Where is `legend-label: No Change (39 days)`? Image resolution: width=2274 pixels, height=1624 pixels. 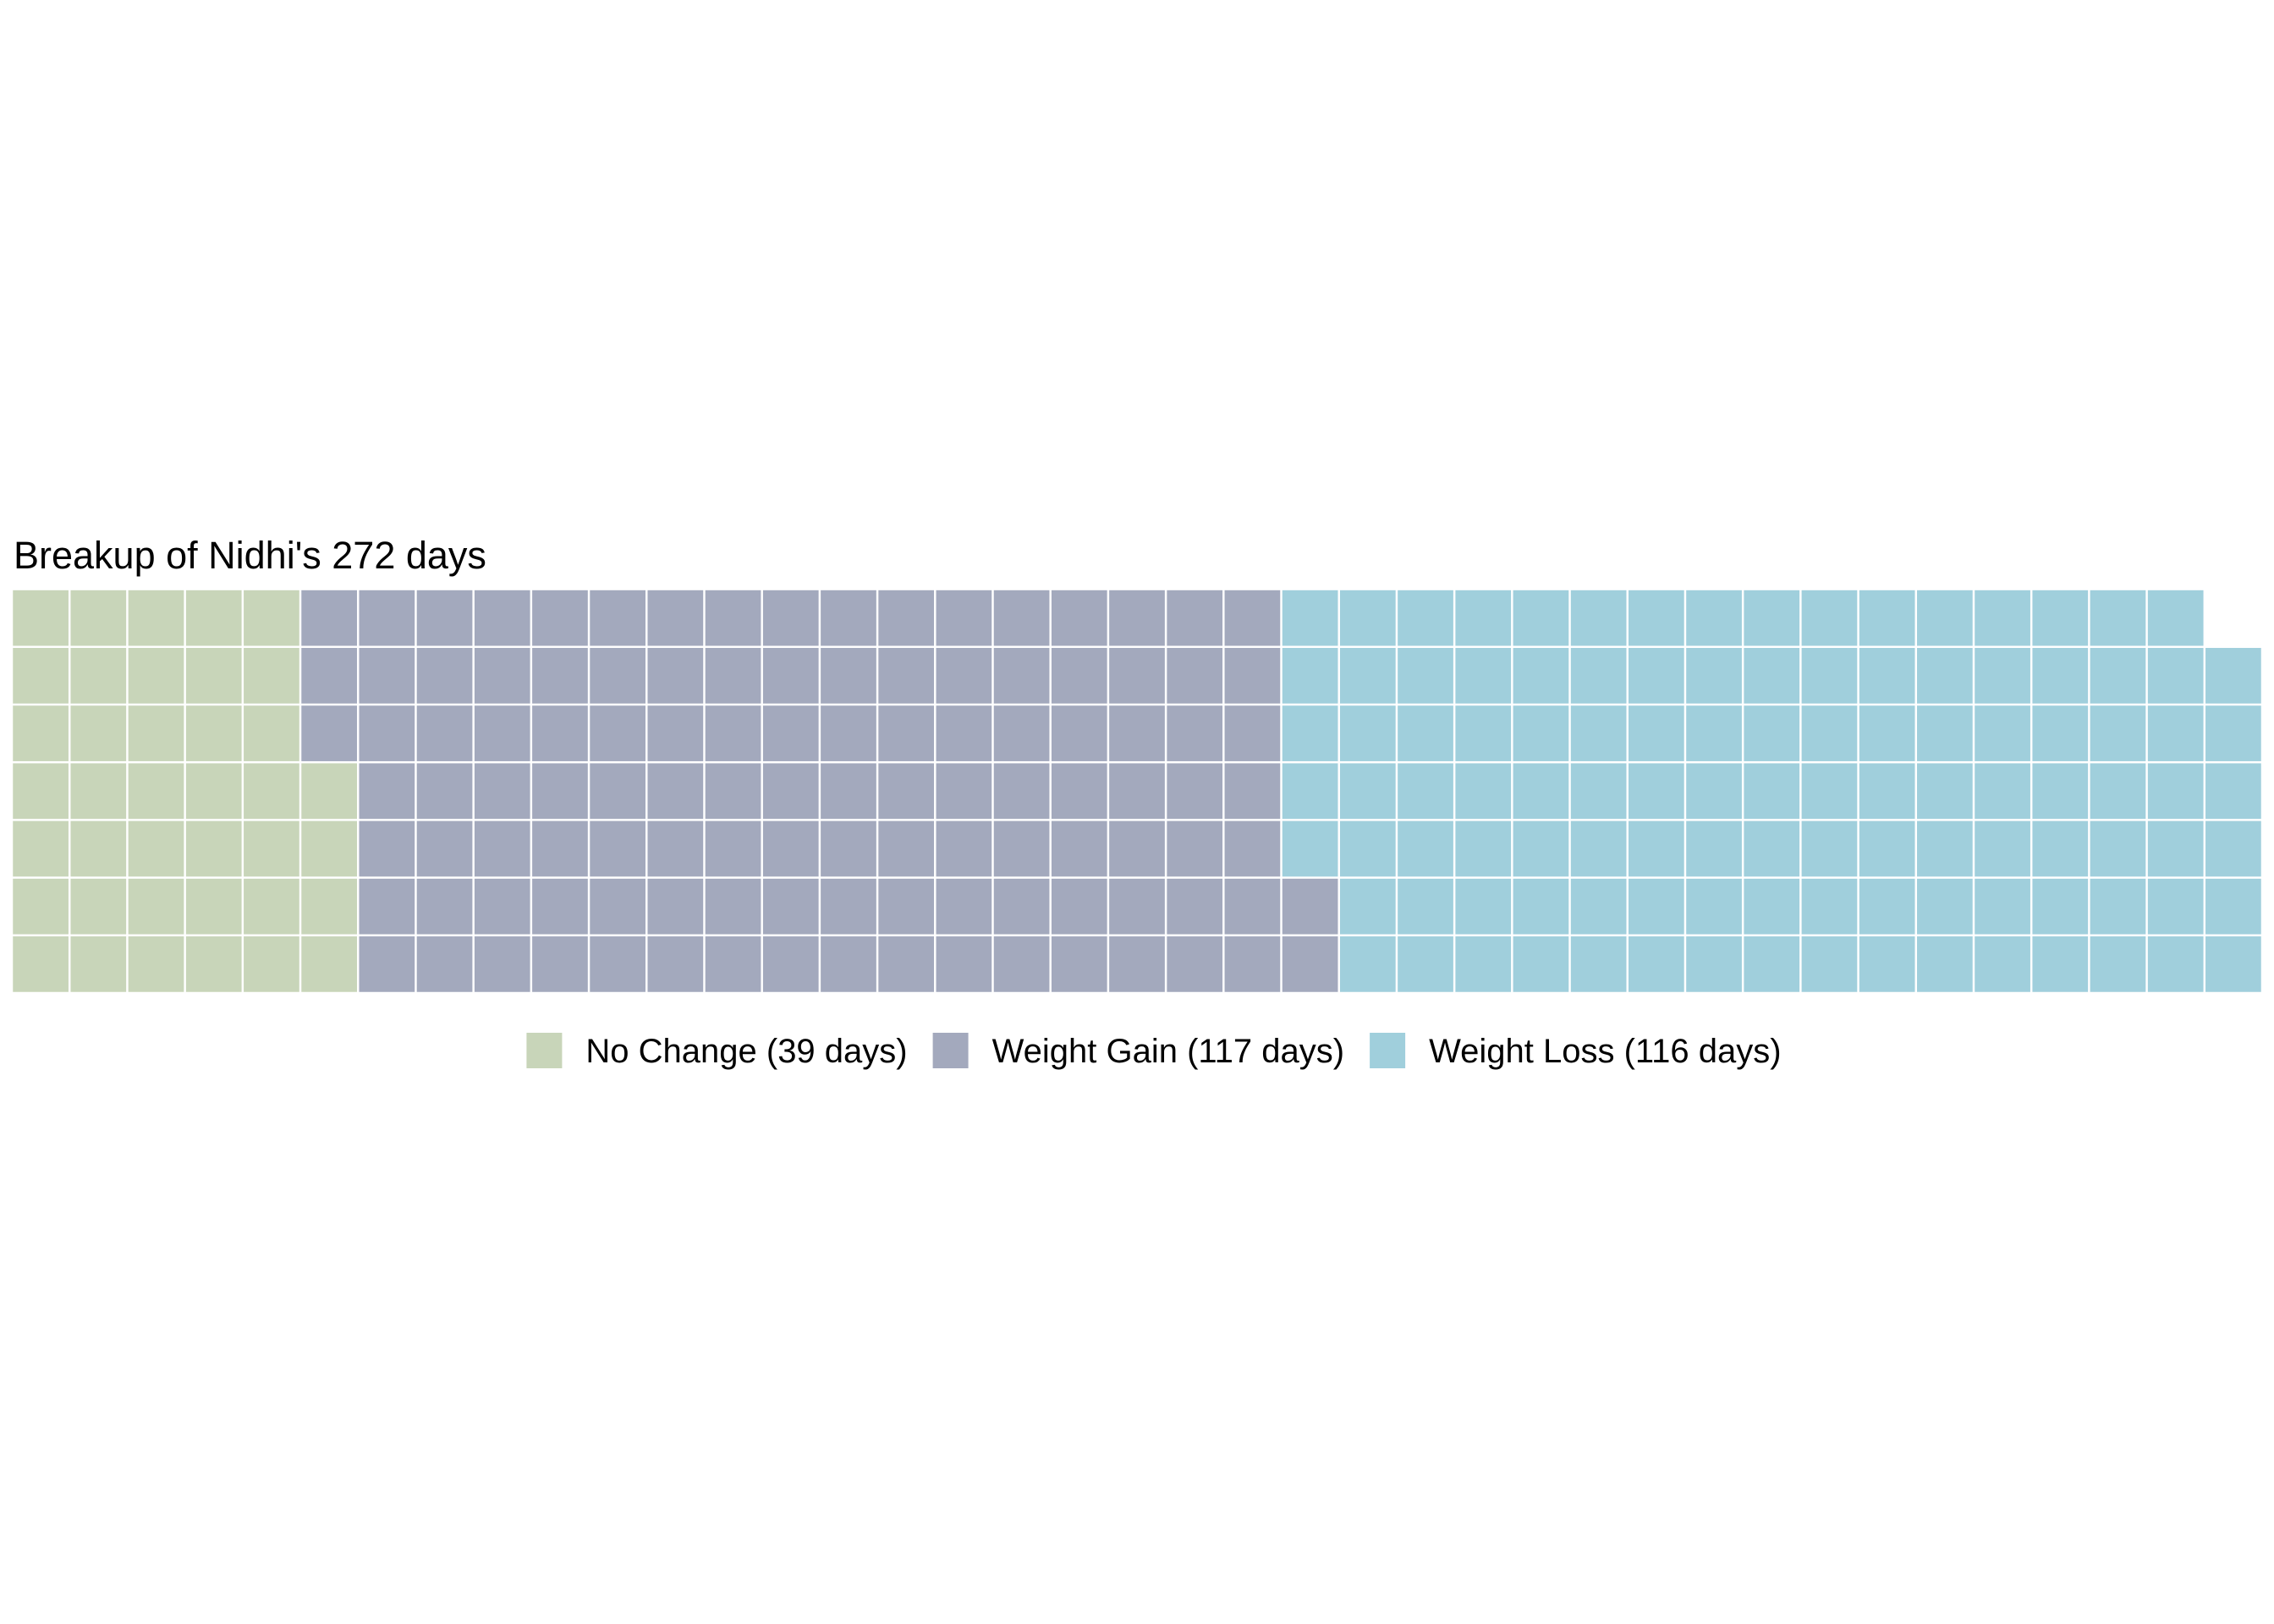
legend-label: No Change (39 days) is located at coordinates (746, 1051).